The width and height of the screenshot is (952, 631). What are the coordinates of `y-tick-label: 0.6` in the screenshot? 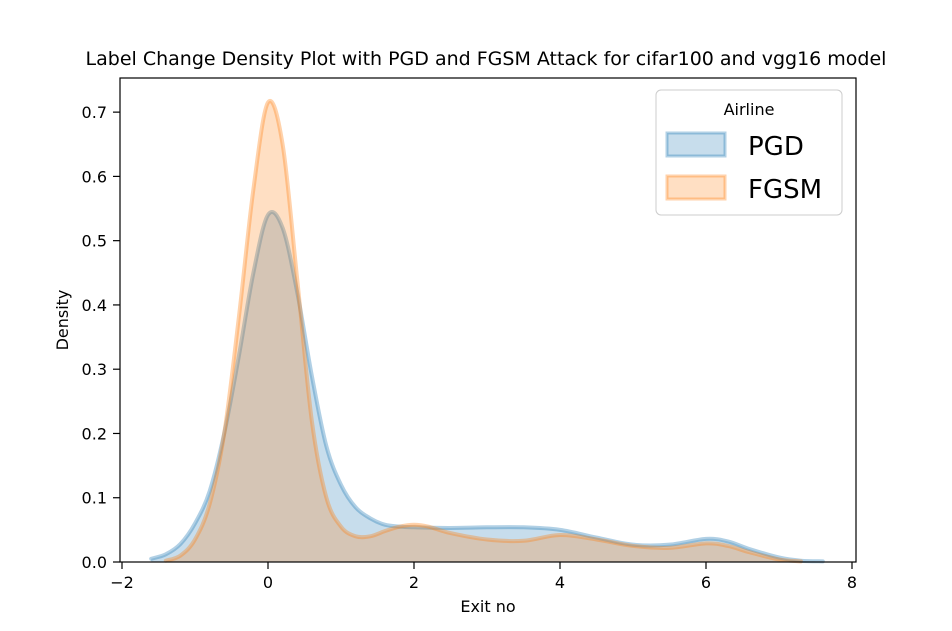 It's located at (94, 176).